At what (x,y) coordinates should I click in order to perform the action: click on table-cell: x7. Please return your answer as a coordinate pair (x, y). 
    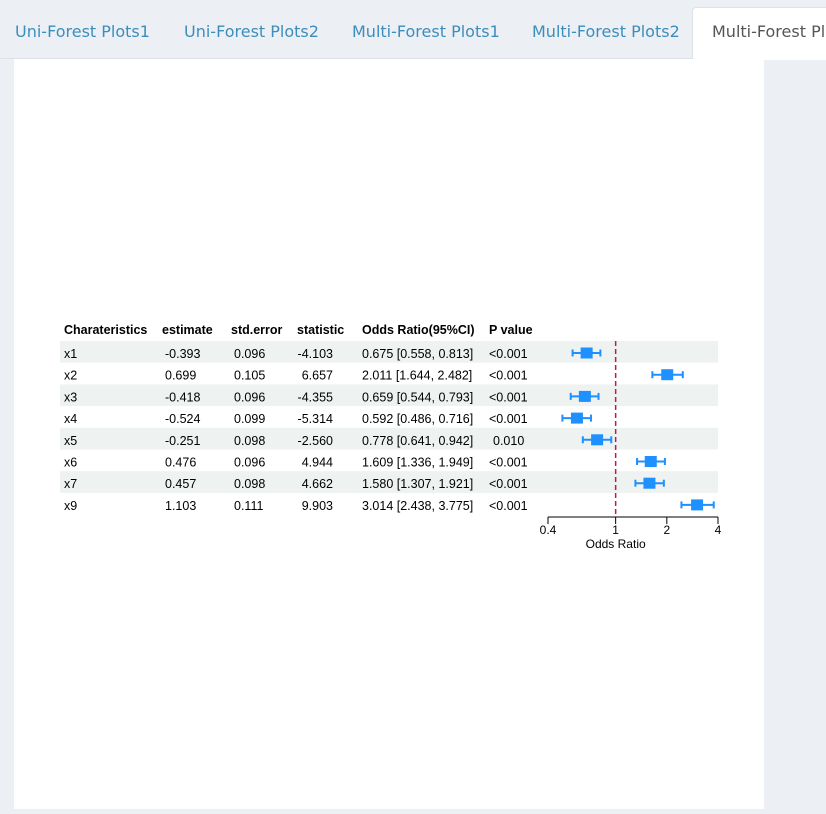
    Looking at the image, I should click on (70, 484).